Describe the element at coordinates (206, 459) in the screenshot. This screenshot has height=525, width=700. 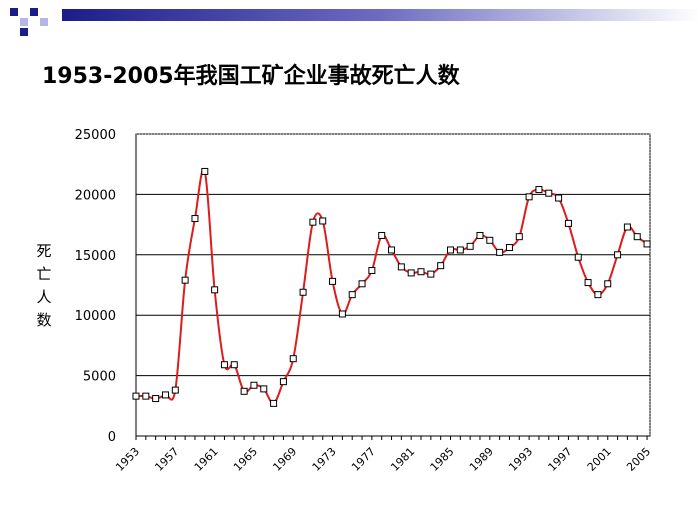
I see `x-tick-label: 1961` at that location.